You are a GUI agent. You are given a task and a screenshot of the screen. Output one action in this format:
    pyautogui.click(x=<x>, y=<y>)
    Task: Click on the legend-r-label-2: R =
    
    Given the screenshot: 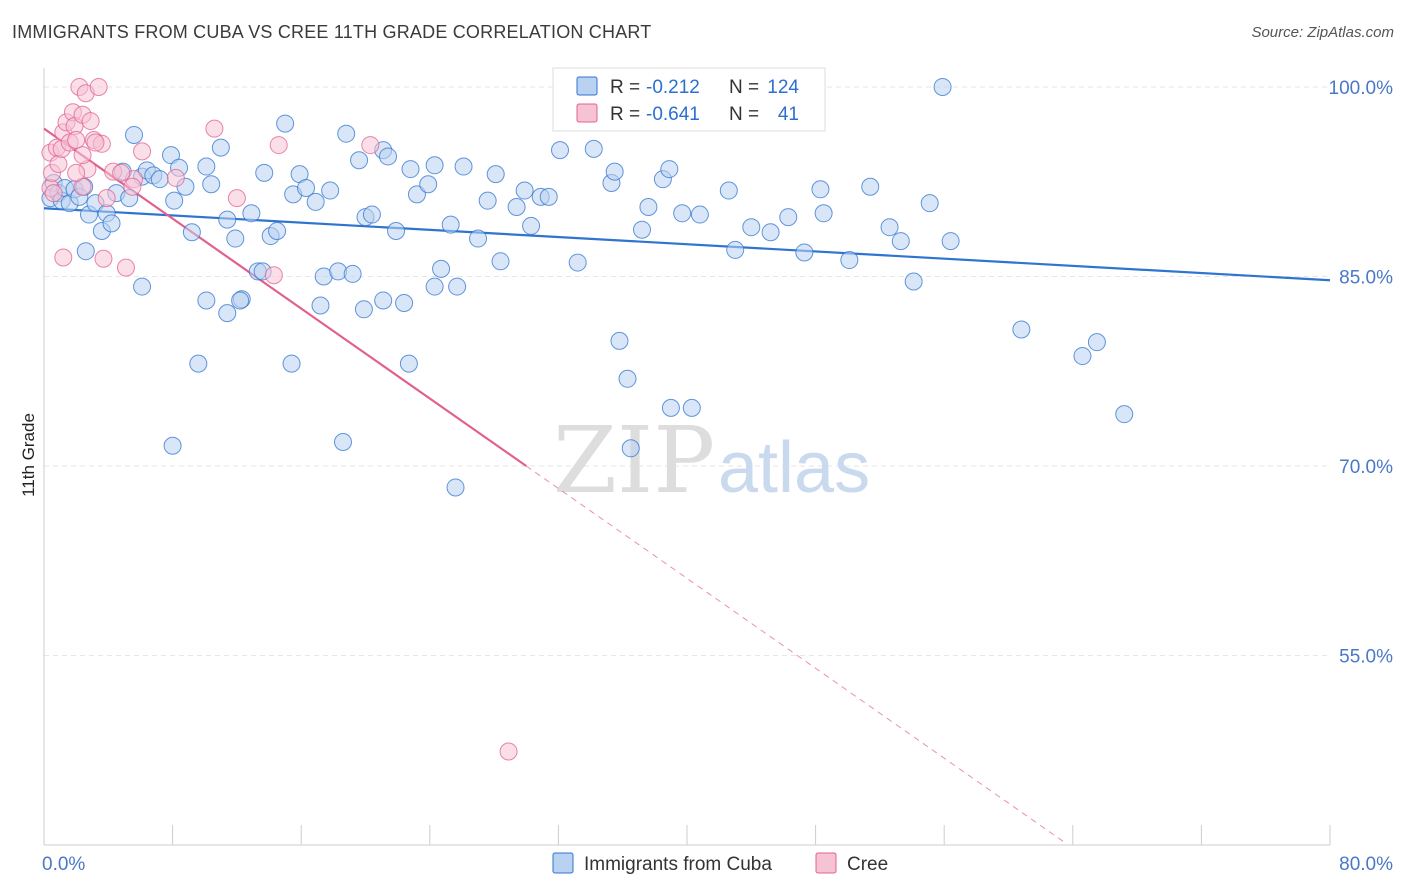 What is the action you would take?
    pyautogui.click(x=625, y=114)
    